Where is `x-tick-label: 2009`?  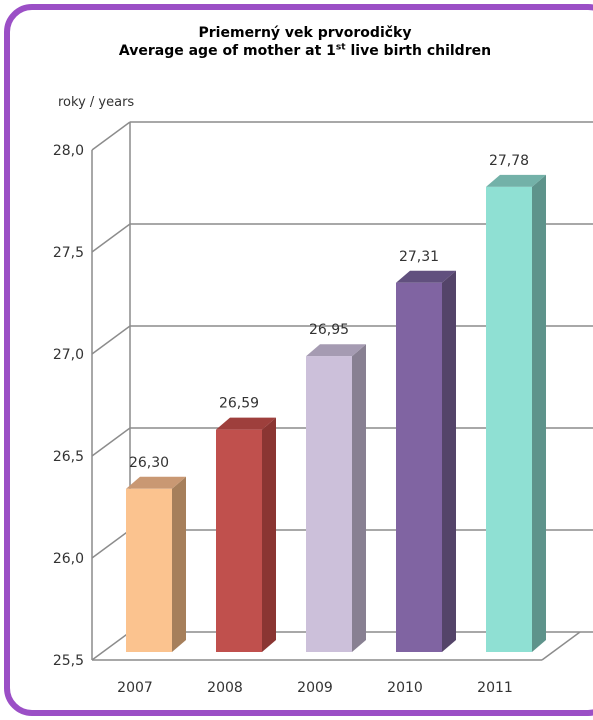
x-tick-label: 2009 is located at coordinates (315, 688).